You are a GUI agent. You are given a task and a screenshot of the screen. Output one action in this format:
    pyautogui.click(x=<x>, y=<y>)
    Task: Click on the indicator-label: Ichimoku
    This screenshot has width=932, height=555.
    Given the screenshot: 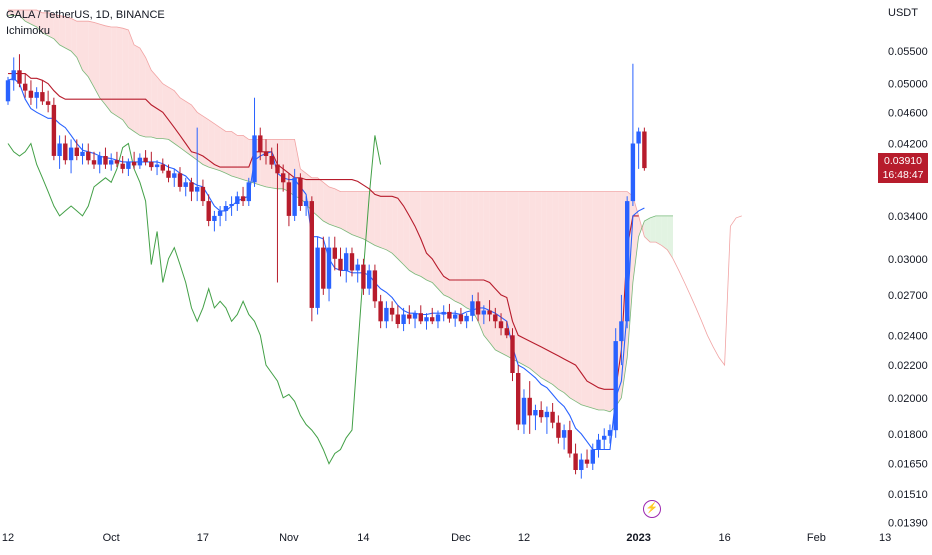 What is the action you would take?
    pyautogui.click(x=28, y=31)
    